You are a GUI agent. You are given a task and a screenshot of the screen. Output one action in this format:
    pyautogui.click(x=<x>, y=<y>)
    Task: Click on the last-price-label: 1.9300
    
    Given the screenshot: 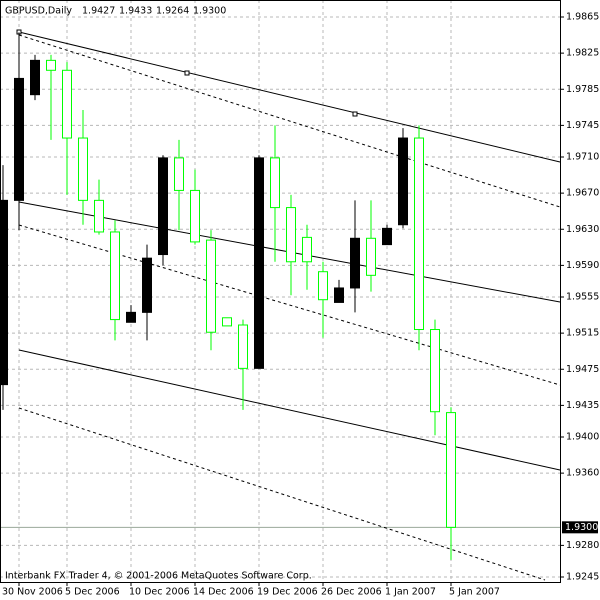 What is the action you would take?
    pyautogui.click(x=581, y=527)
    